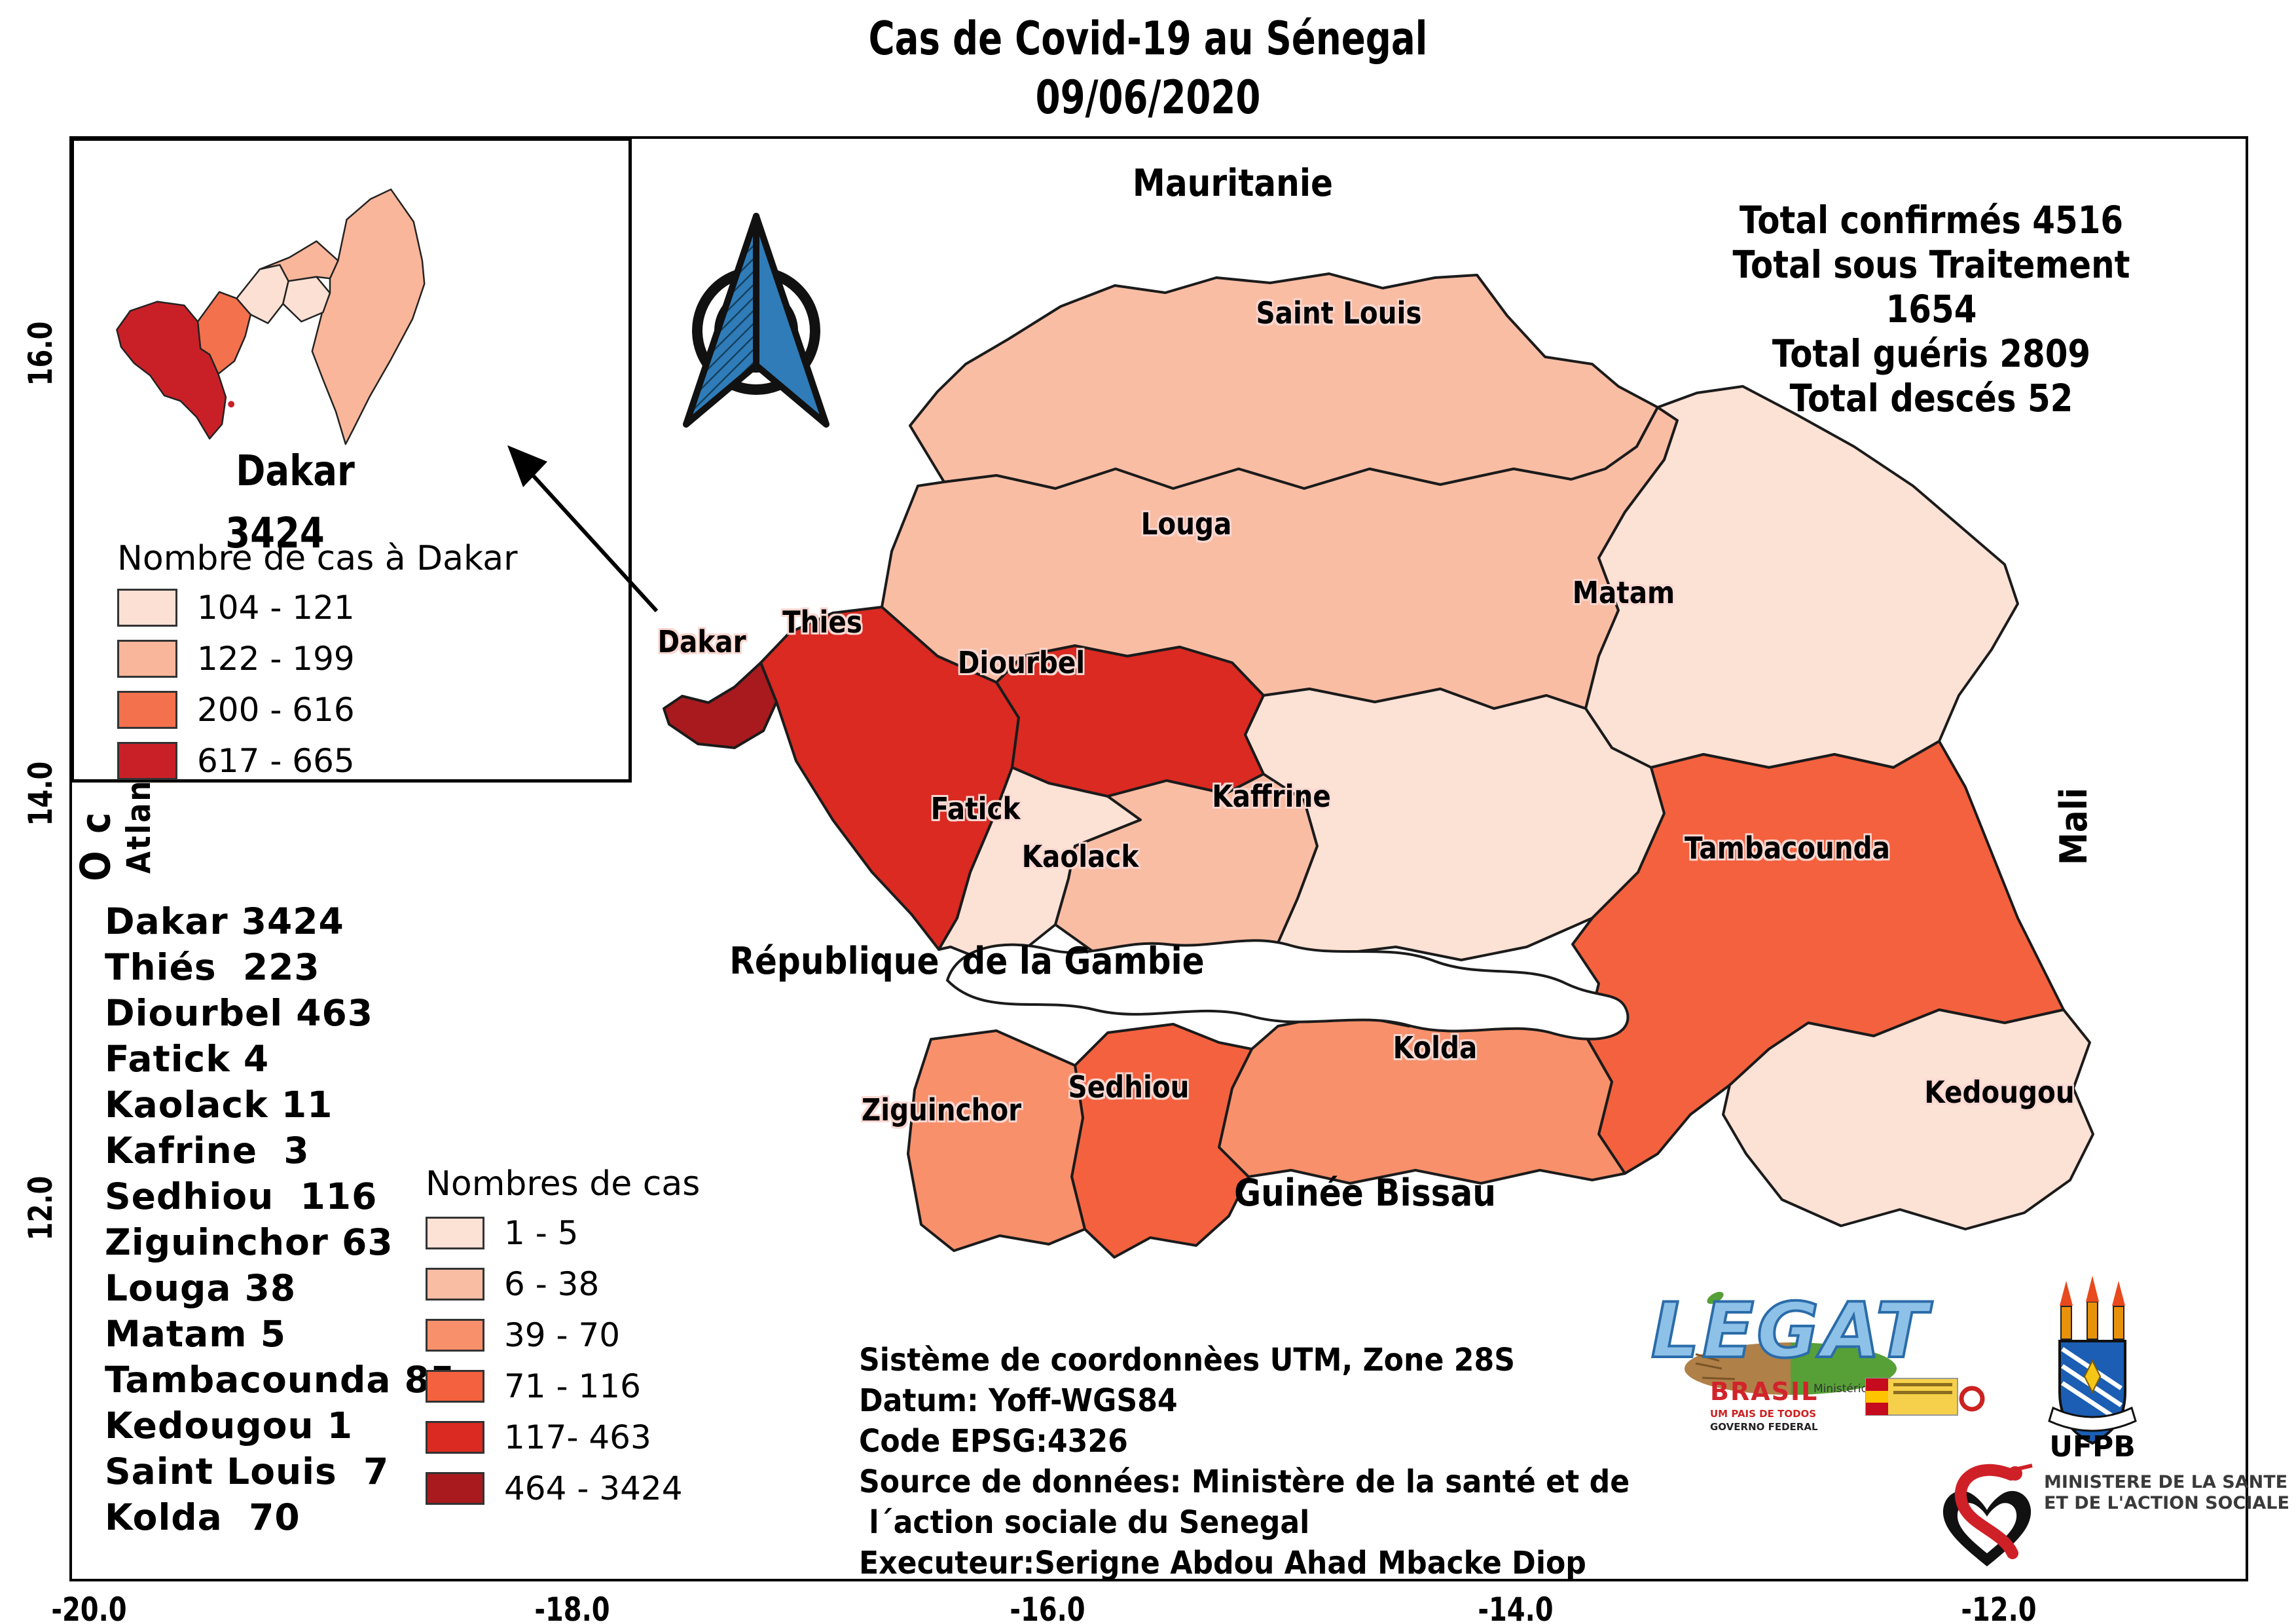  I want to click on legend-row: 1 - 5, so click(563, 1233).